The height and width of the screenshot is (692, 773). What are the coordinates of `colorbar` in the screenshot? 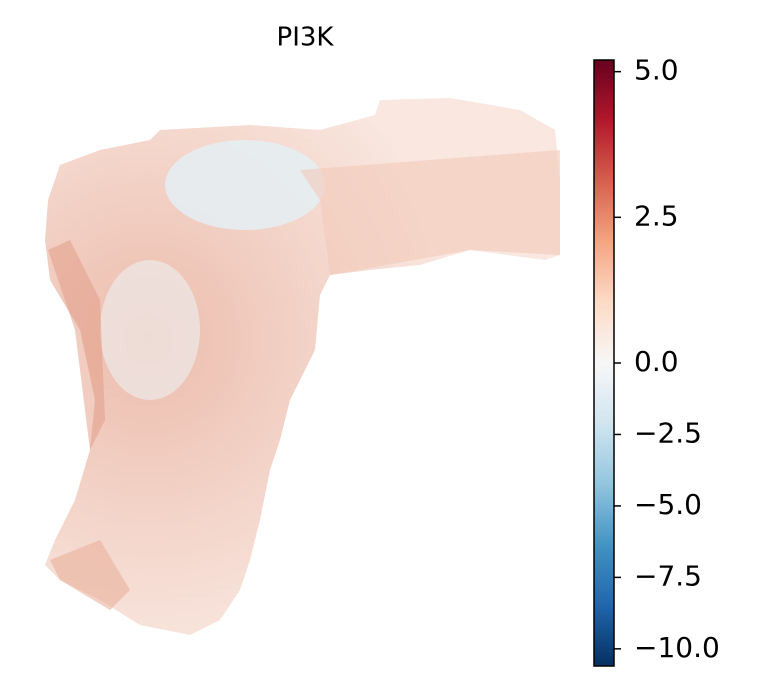 It's located at (604, 363).